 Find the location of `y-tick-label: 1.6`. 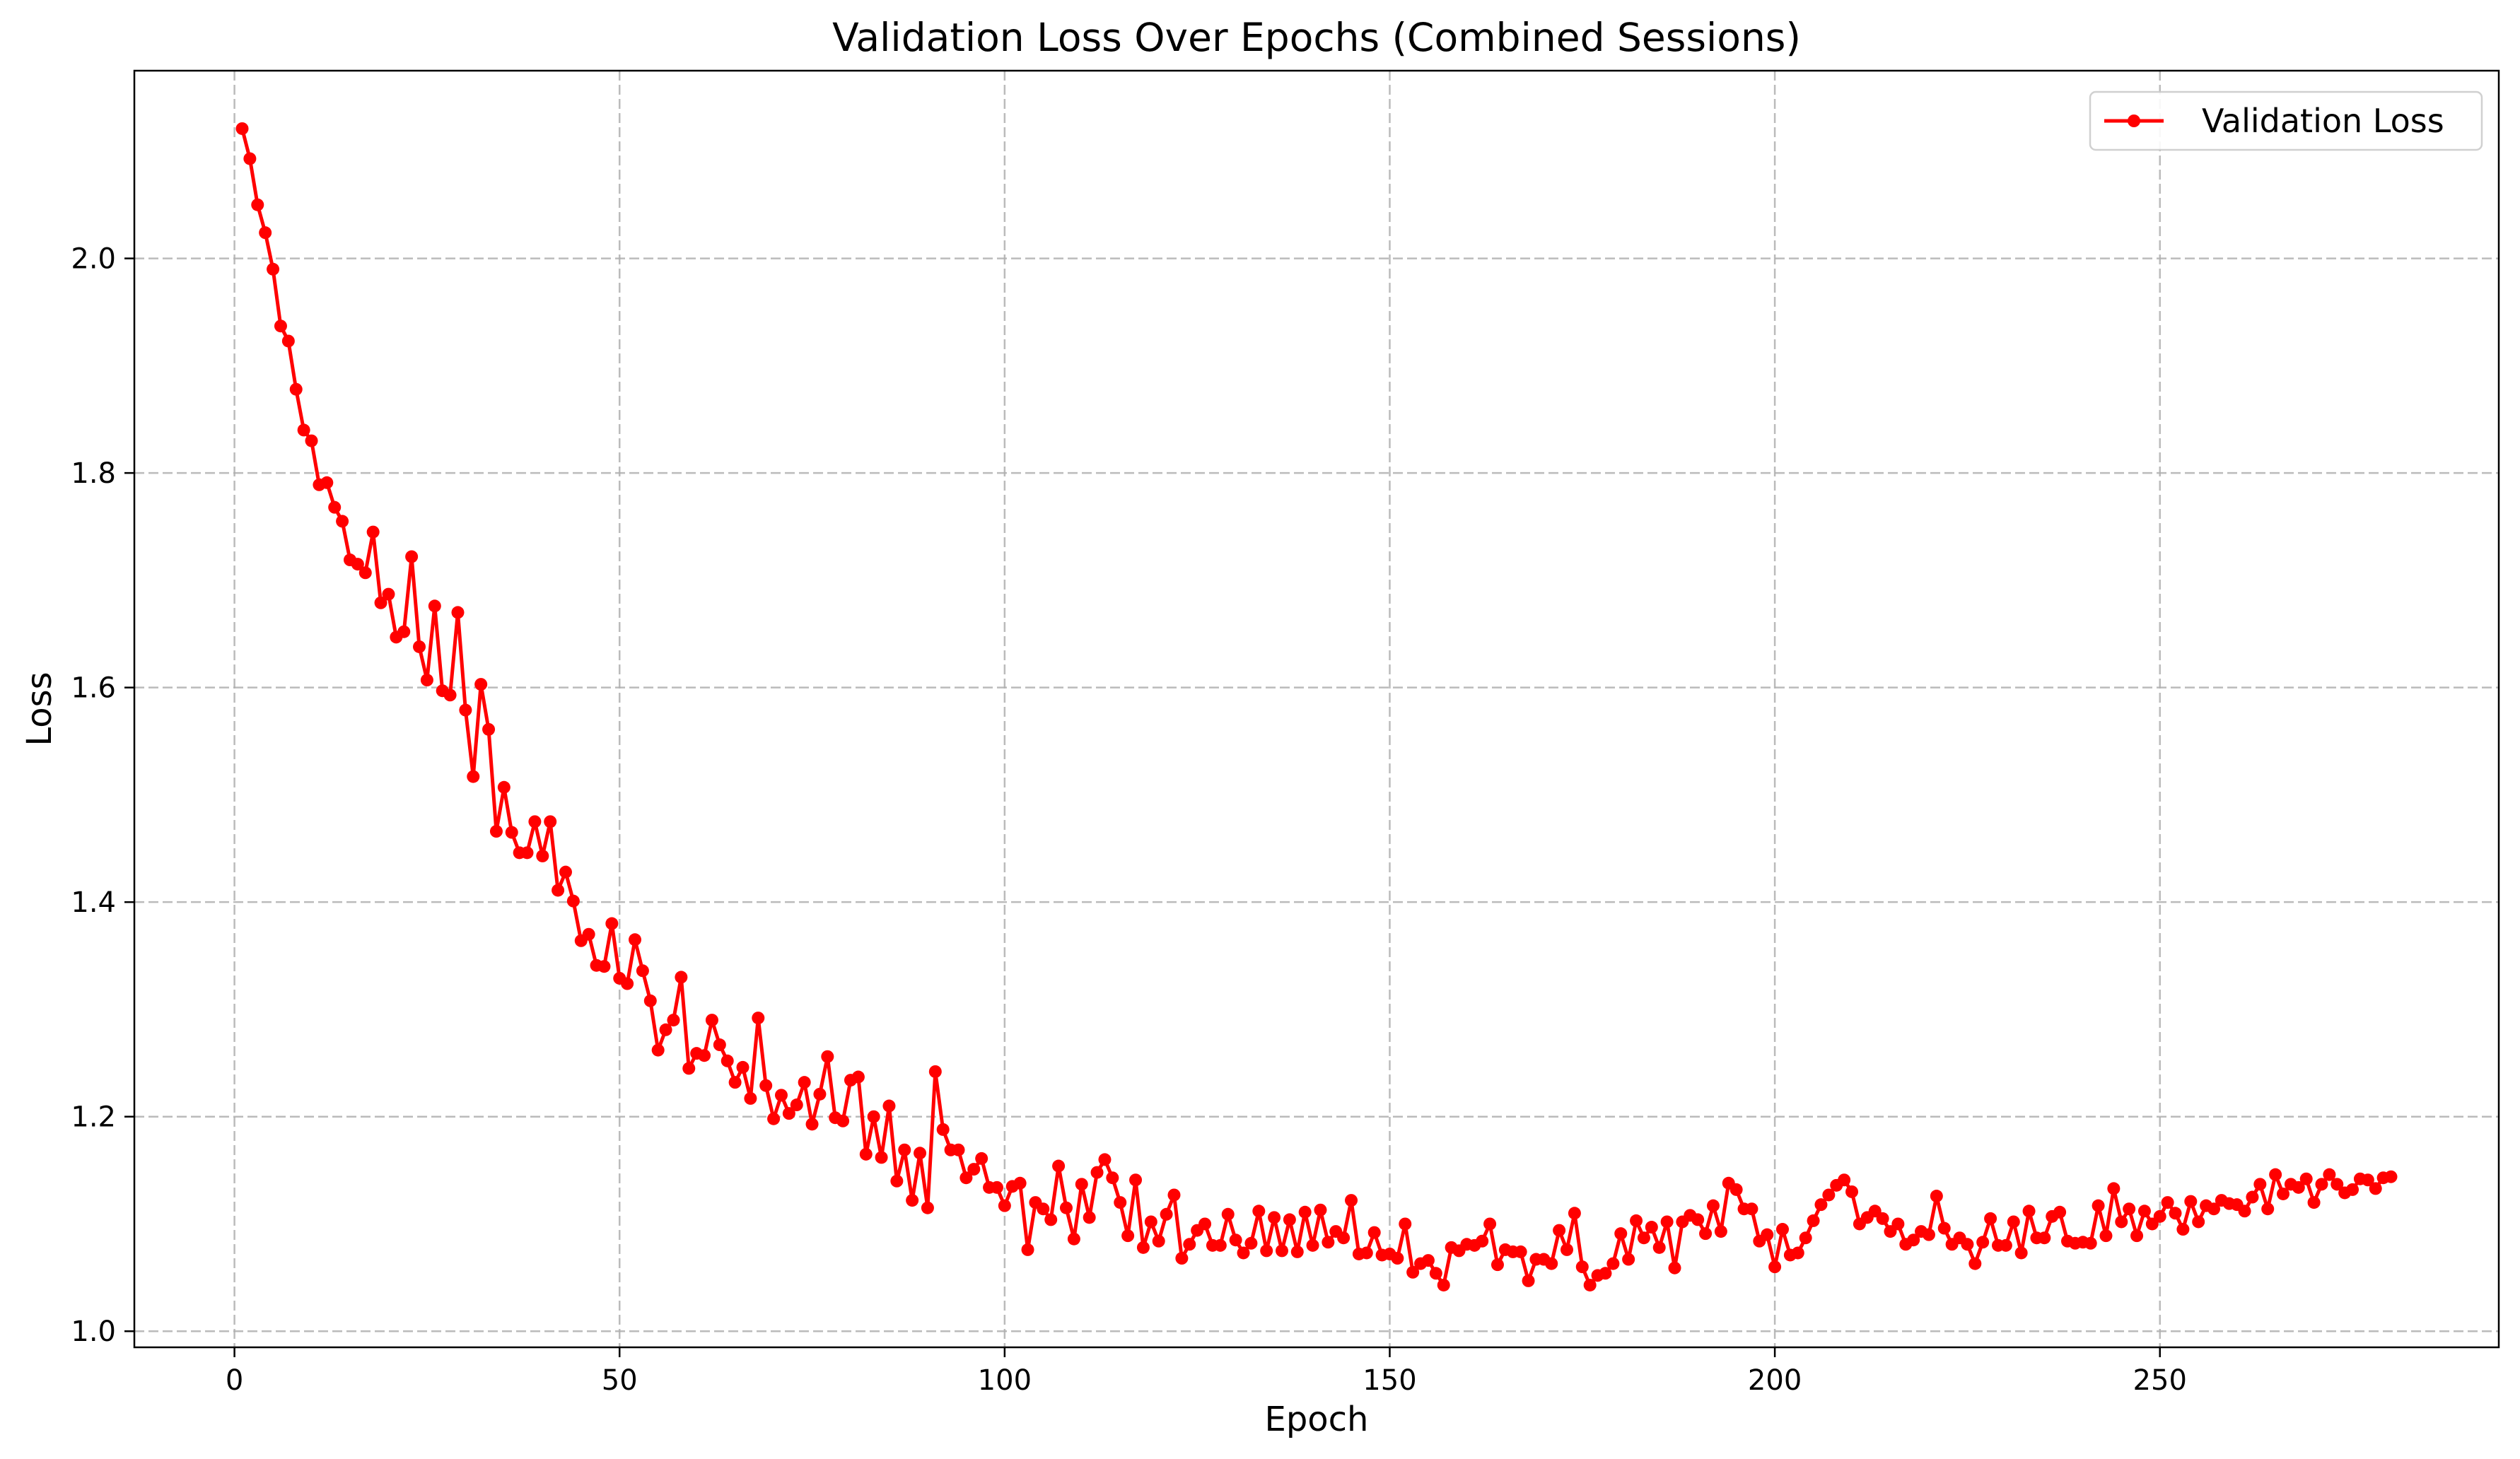

y-tick-label: 1.6 is located at coordinates (93, 688).